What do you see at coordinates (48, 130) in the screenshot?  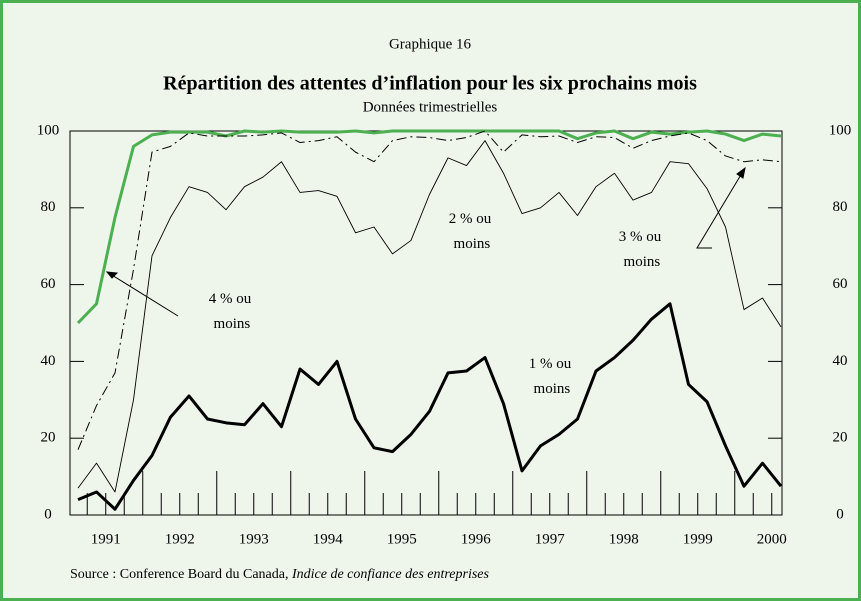 I see `y-tick-label: 100` at bounding box center [48, 130].